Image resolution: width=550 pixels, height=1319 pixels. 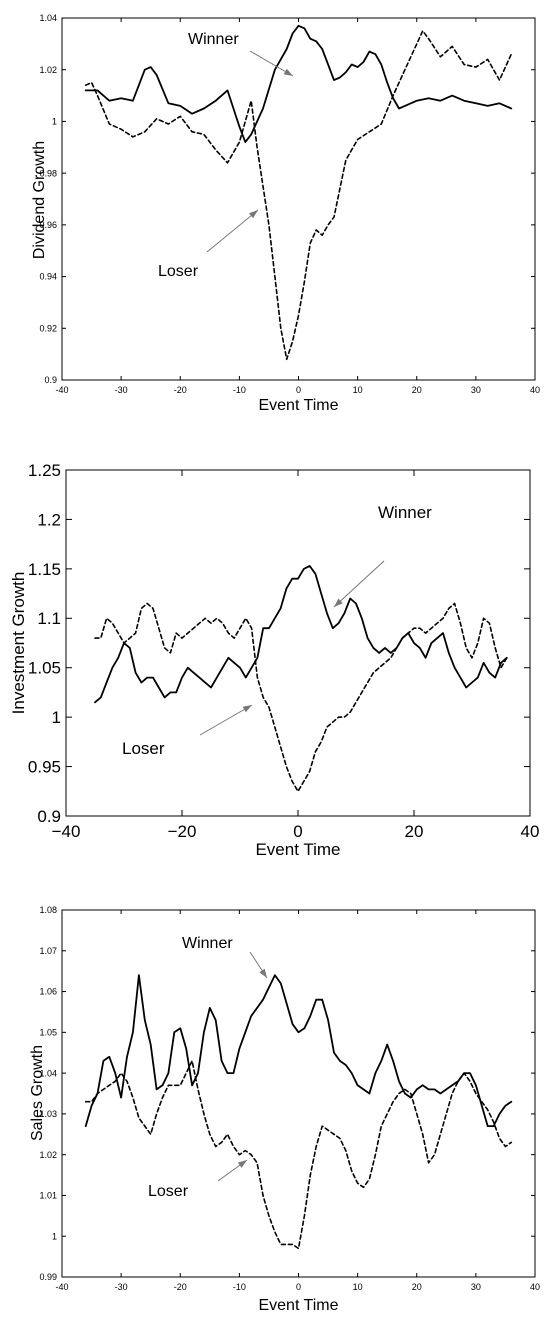 I want to click on y-tick-label: 1.1, so click(x=49, y=618).